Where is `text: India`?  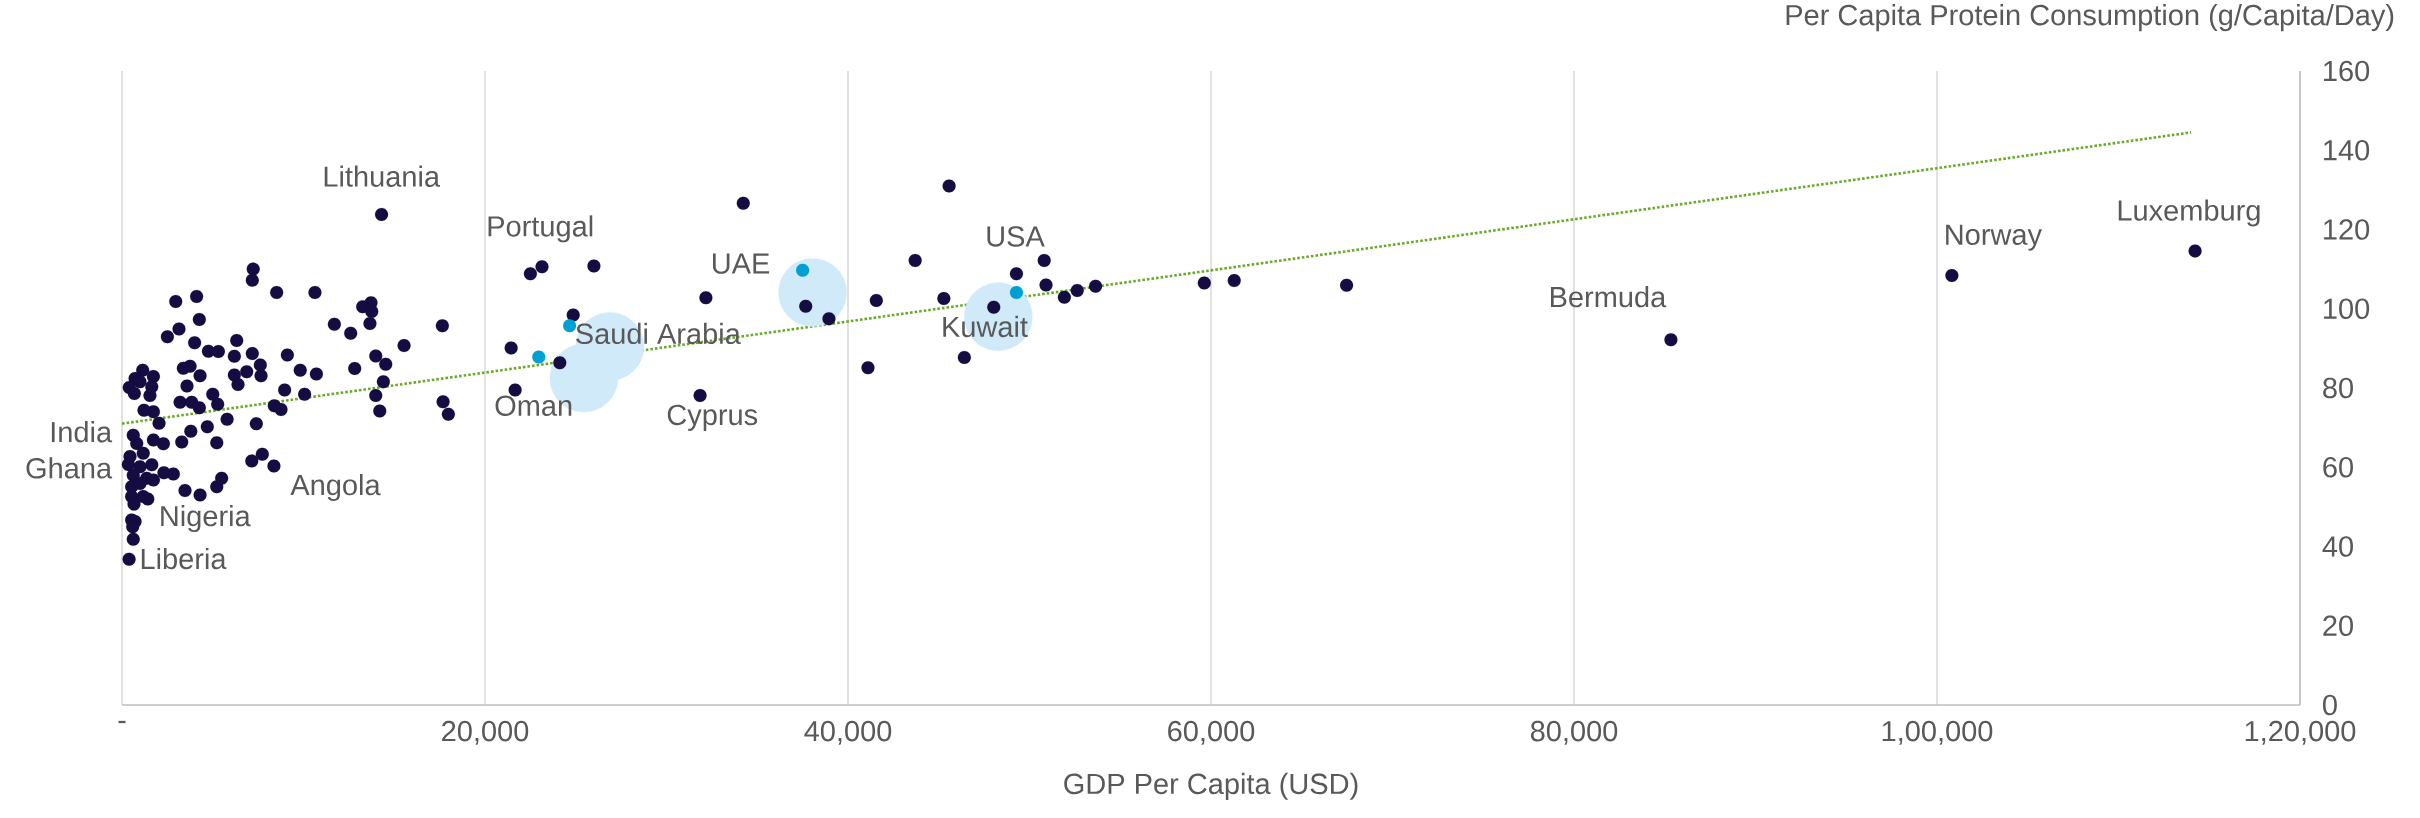
text: India is located at coordinates (82, 432).